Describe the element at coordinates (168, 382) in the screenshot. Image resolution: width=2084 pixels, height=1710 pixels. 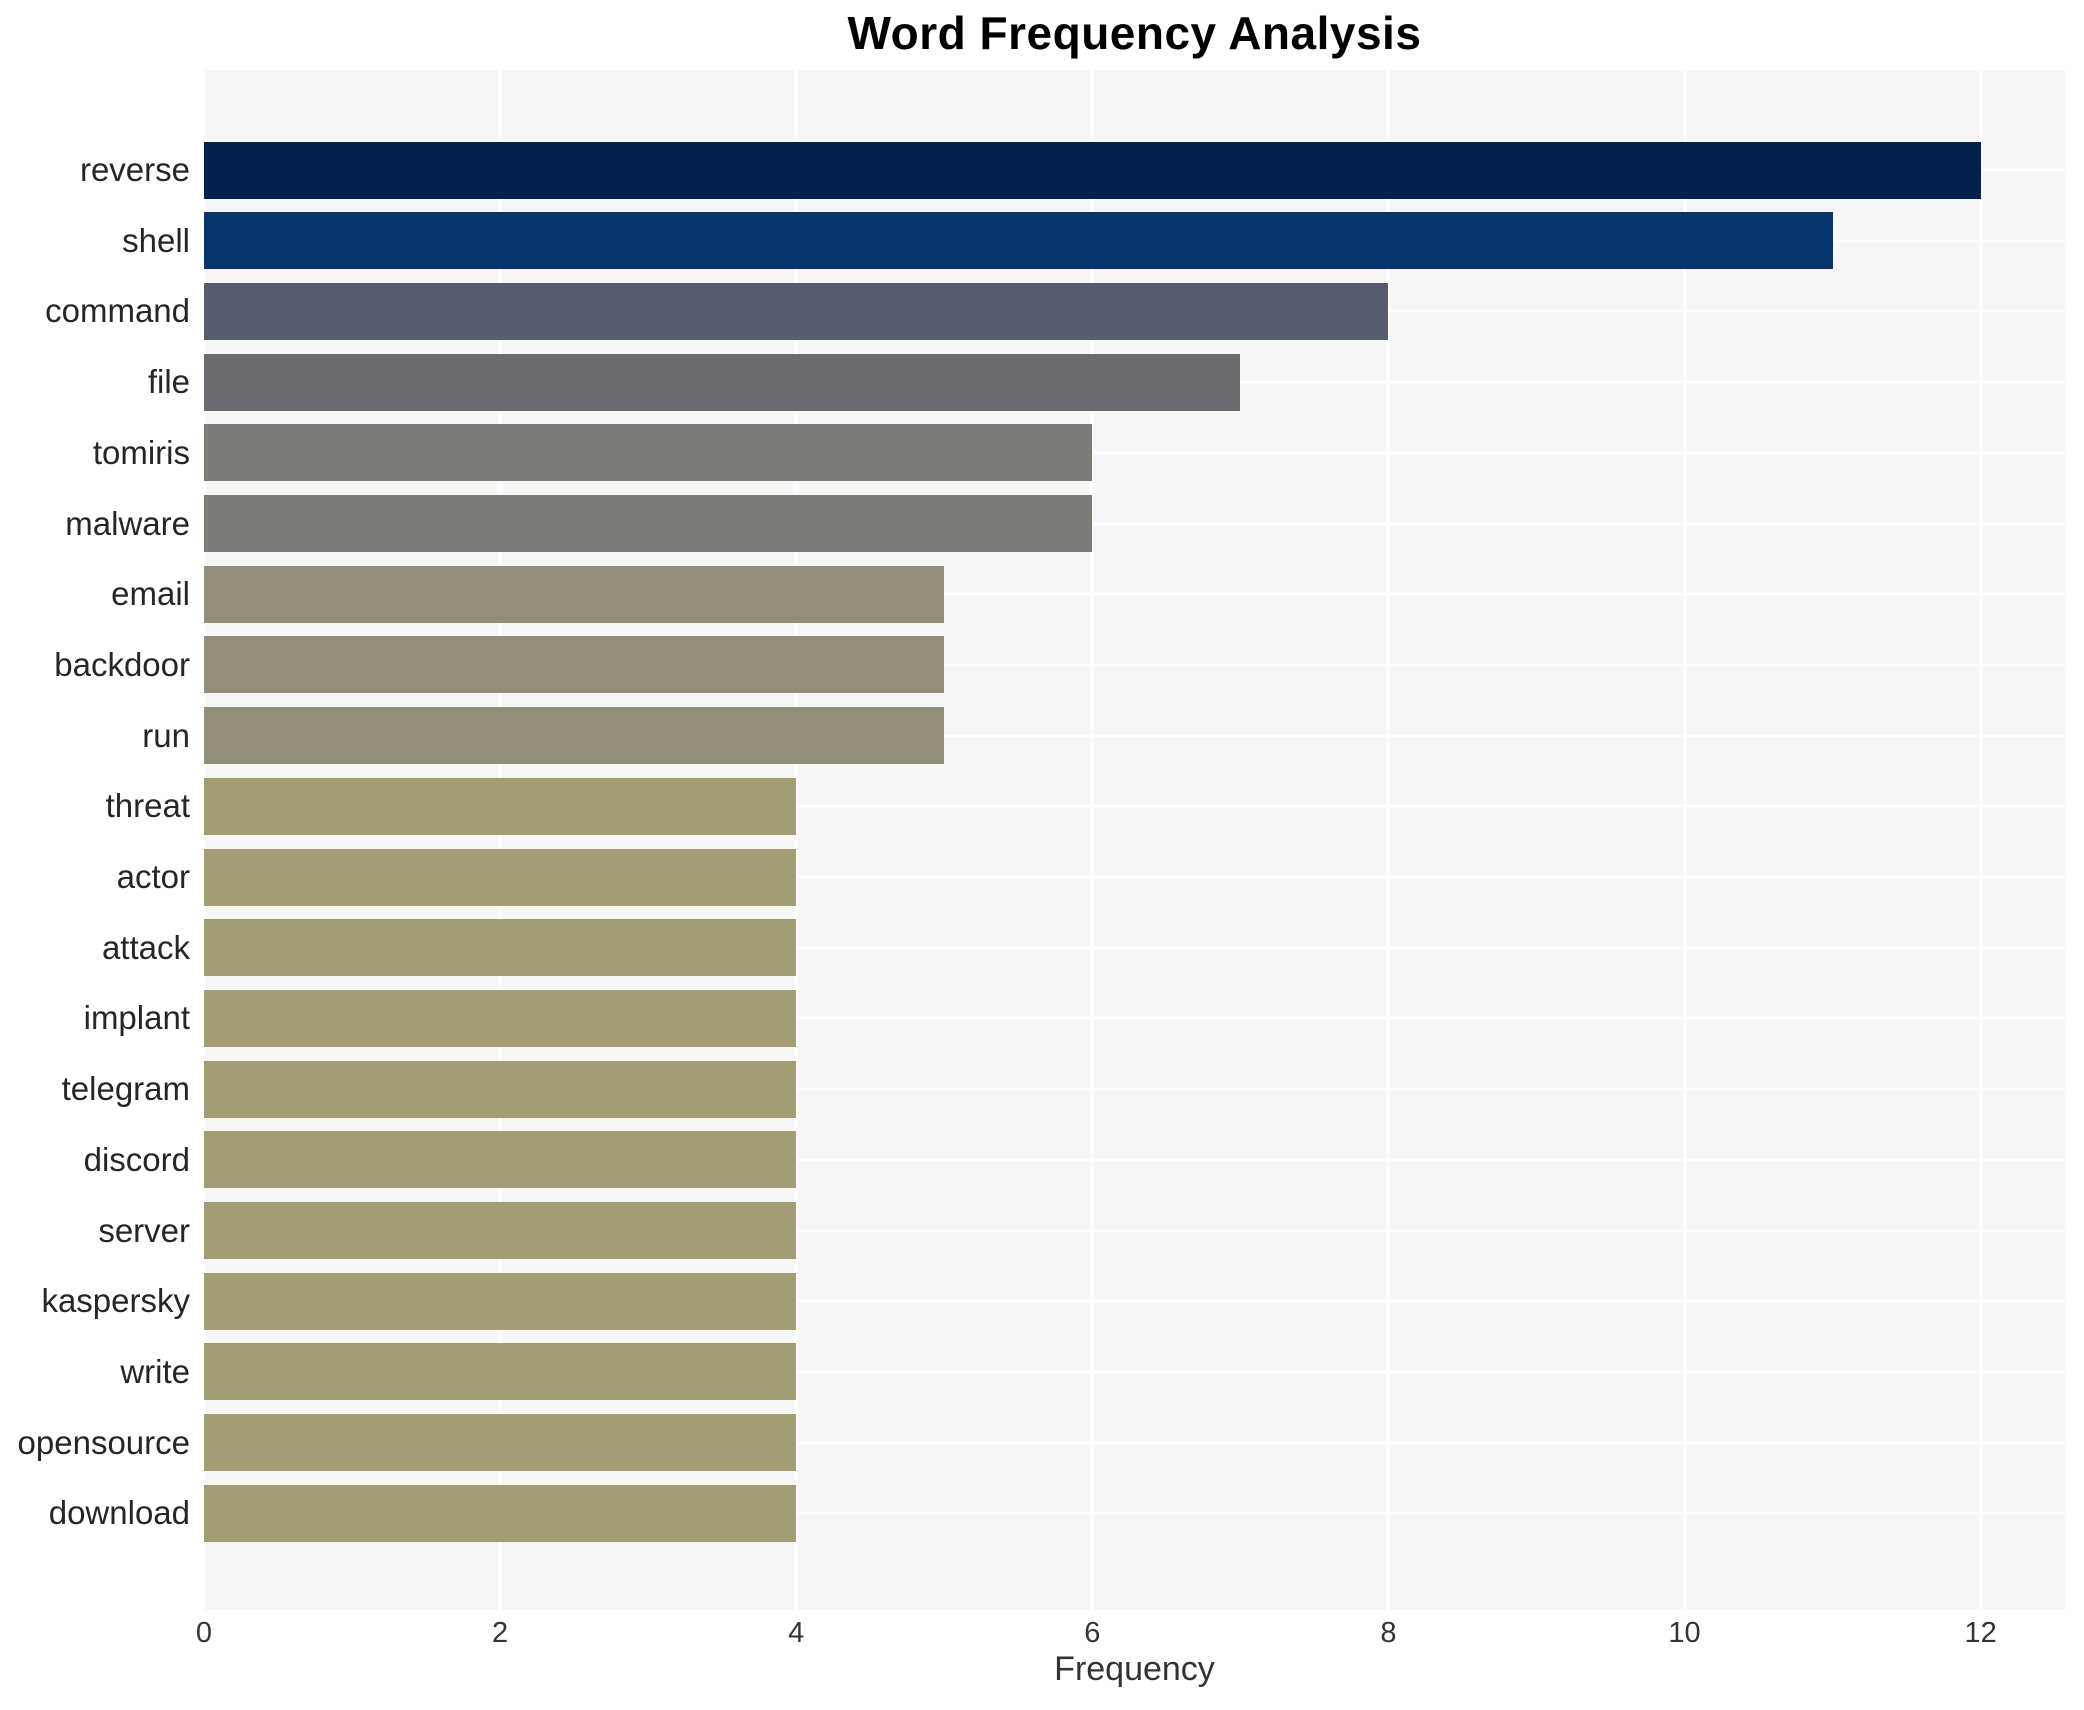
I see `y-axis-label: file` at that location.